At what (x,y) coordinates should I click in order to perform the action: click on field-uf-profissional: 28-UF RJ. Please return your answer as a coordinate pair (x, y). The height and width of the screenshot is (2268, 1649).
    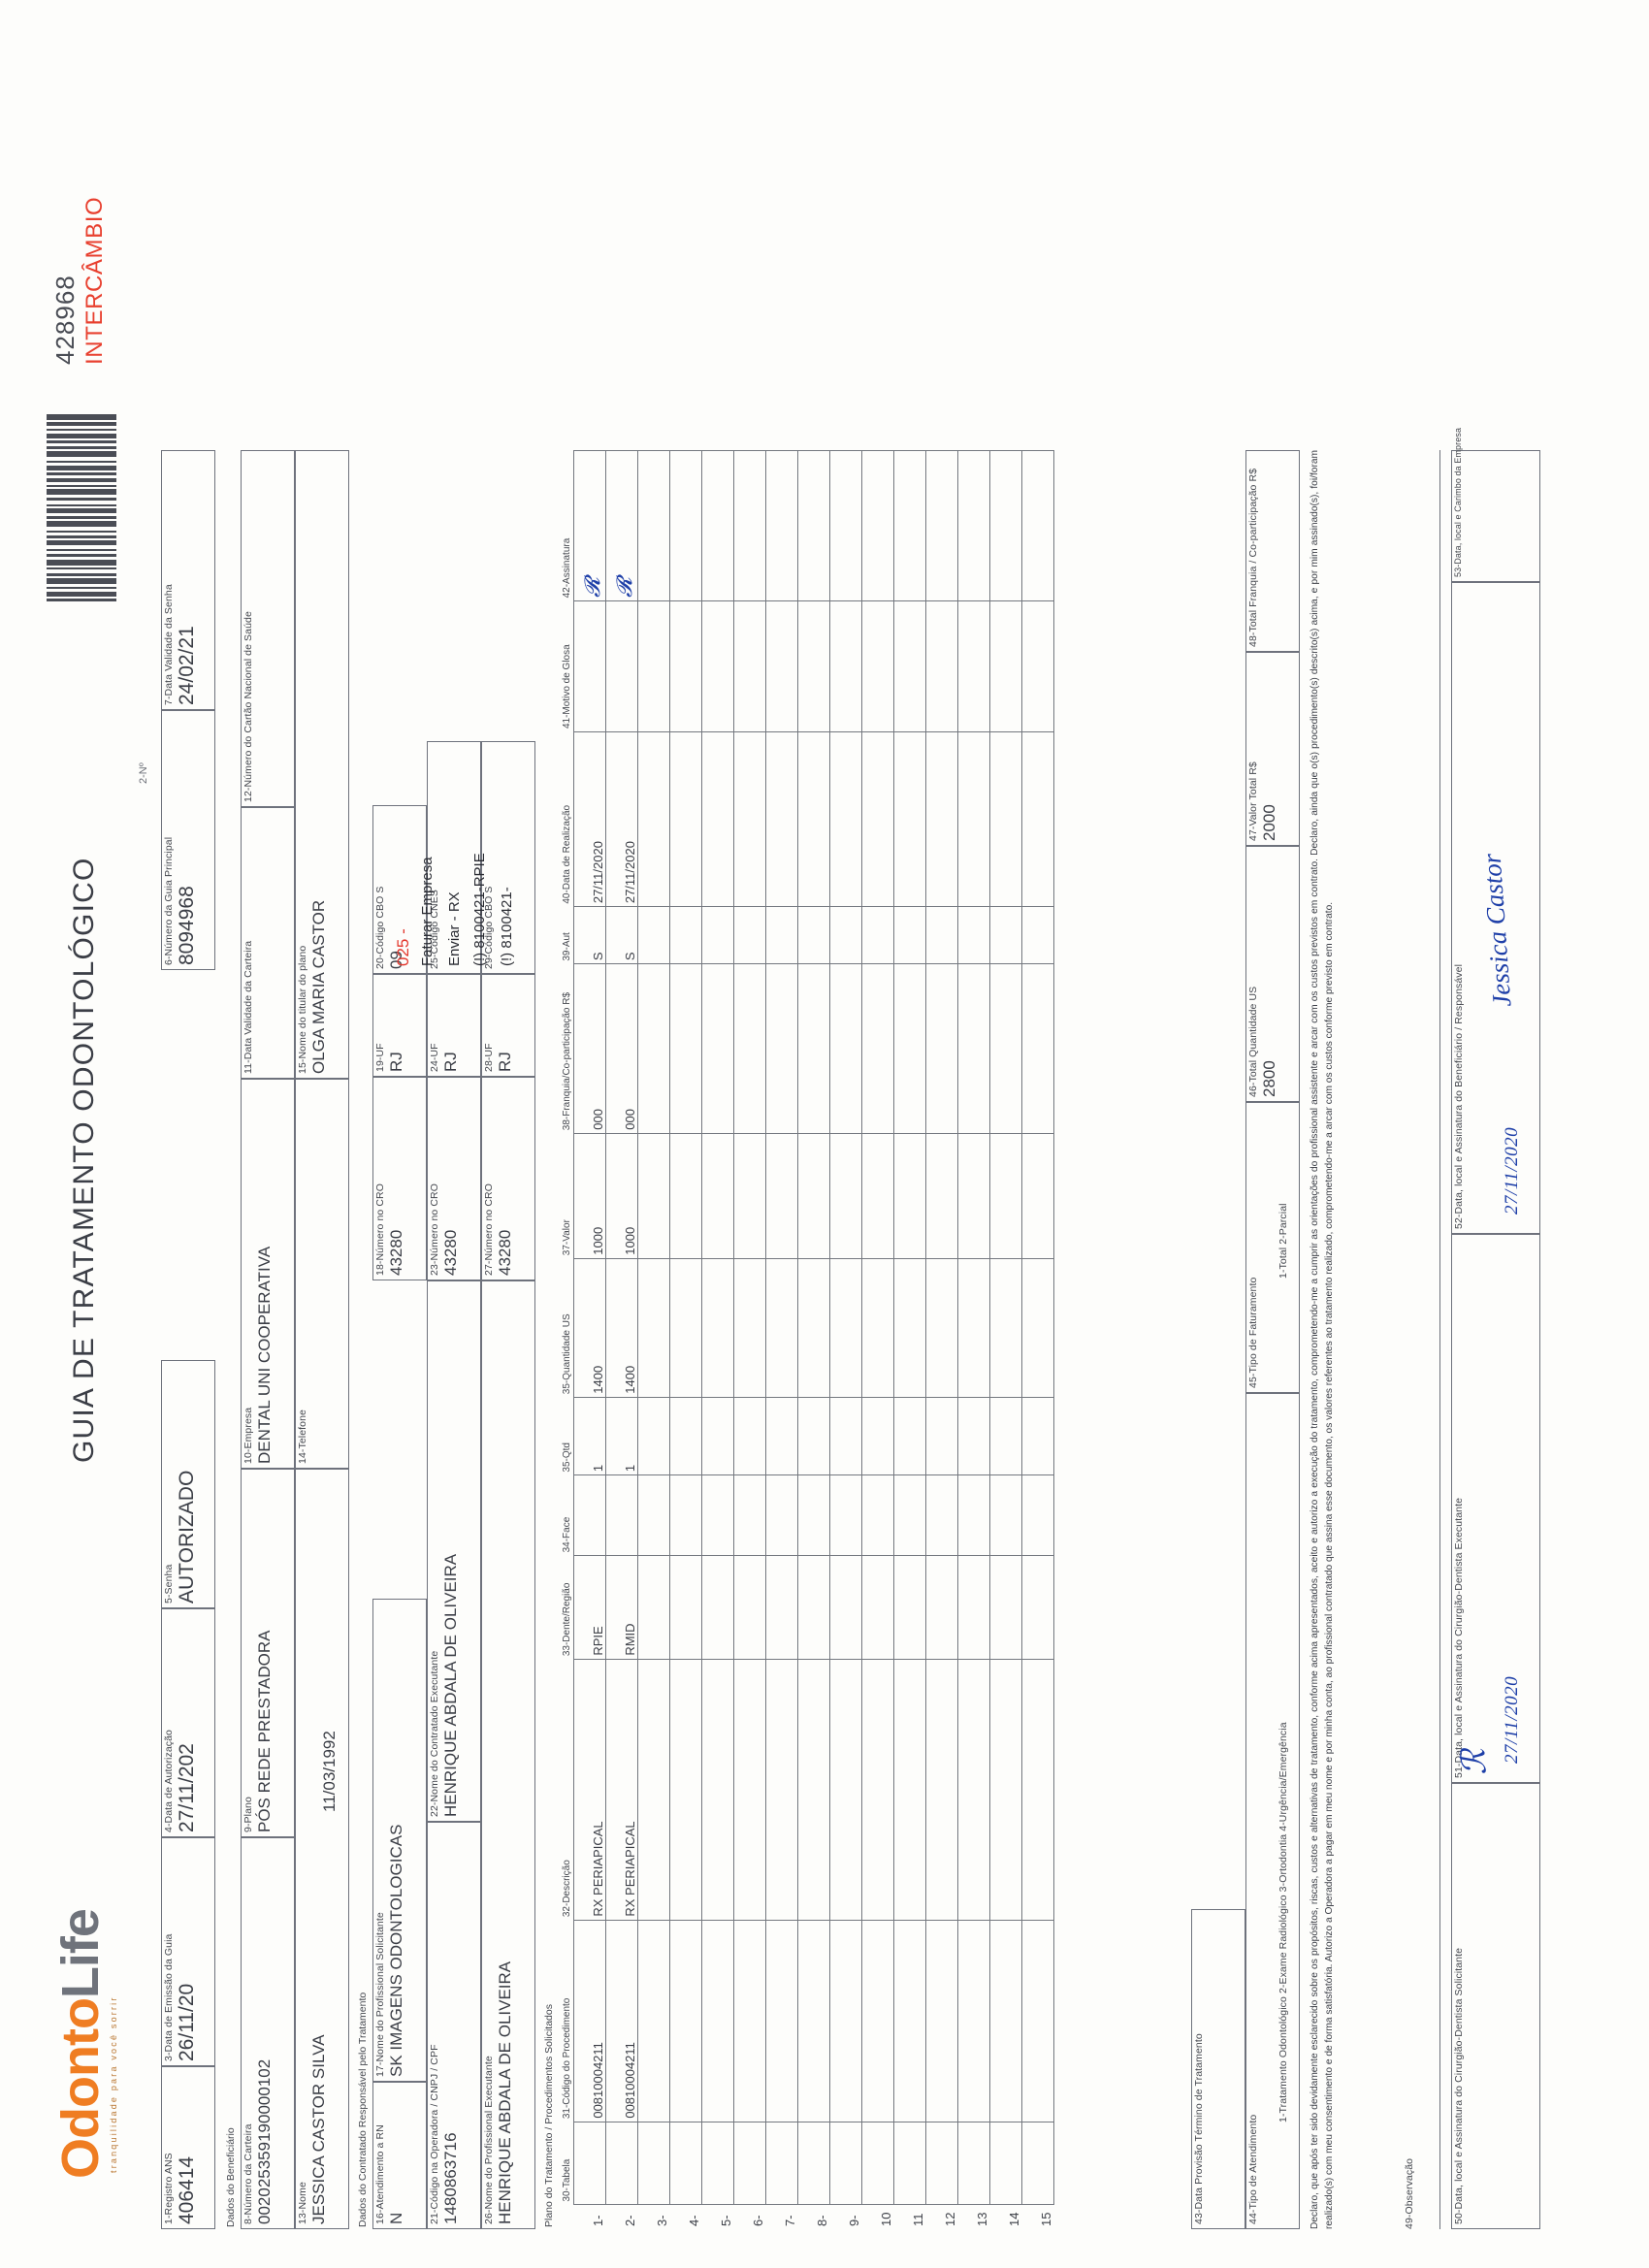
    Looking at the image, I should click on (508, 1025).